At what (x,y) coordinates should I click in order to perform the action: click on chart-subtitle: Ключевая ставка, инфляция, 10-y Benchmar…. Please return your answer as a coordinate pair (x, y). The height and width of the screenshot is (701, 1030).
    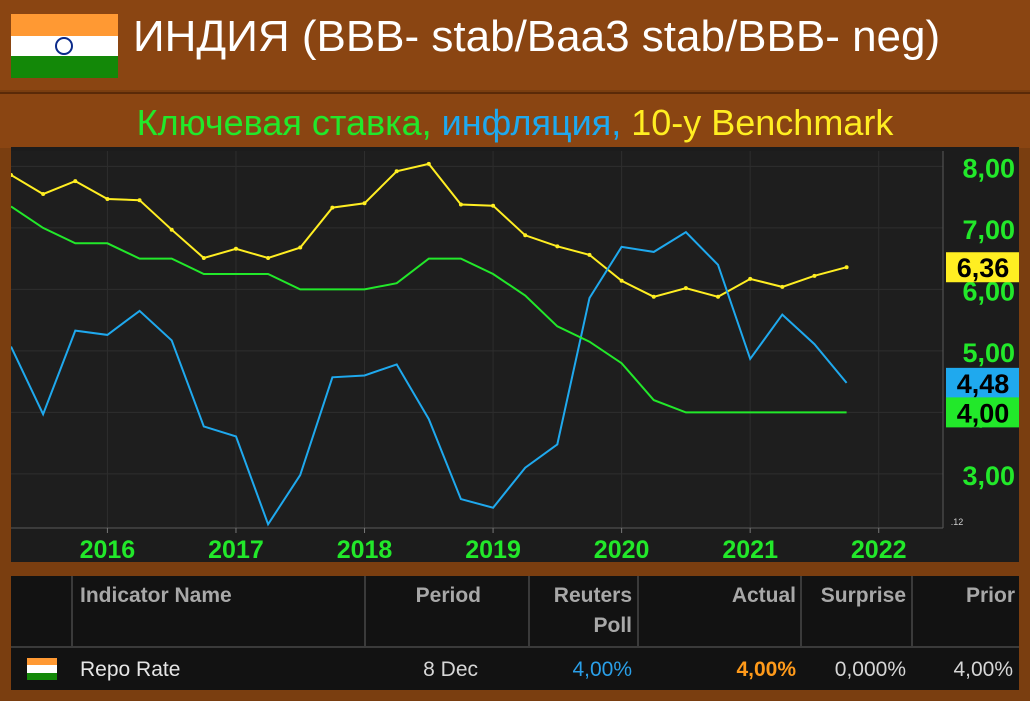
    Looking at the image, I should click on (515, 123).